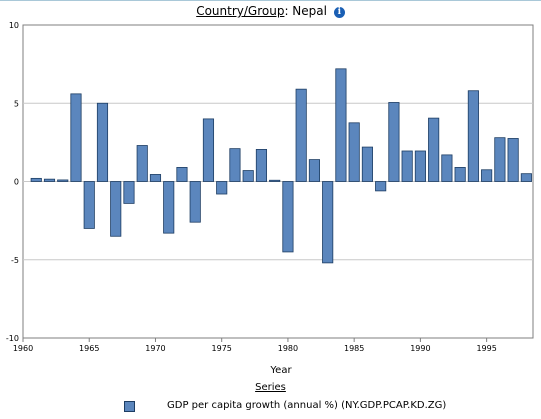 The image size is (541, 419). I want to click on legend-swatch, so click(129, 406).